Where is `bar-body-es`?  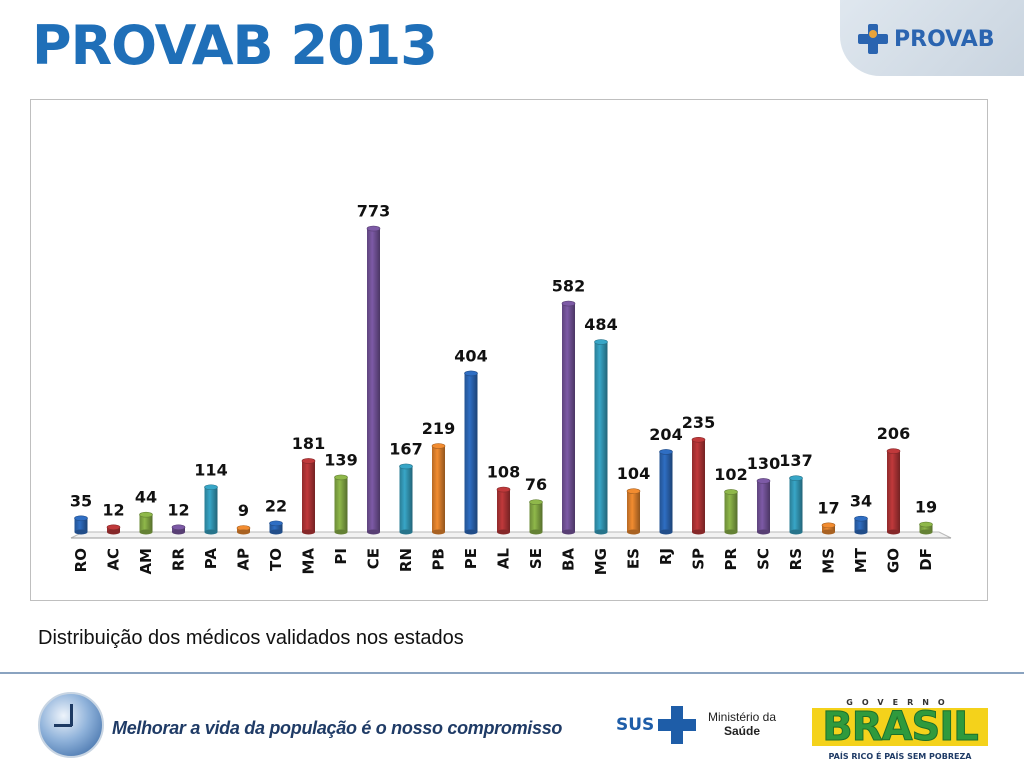
bar-body-es is located at coordinates (633, 511).